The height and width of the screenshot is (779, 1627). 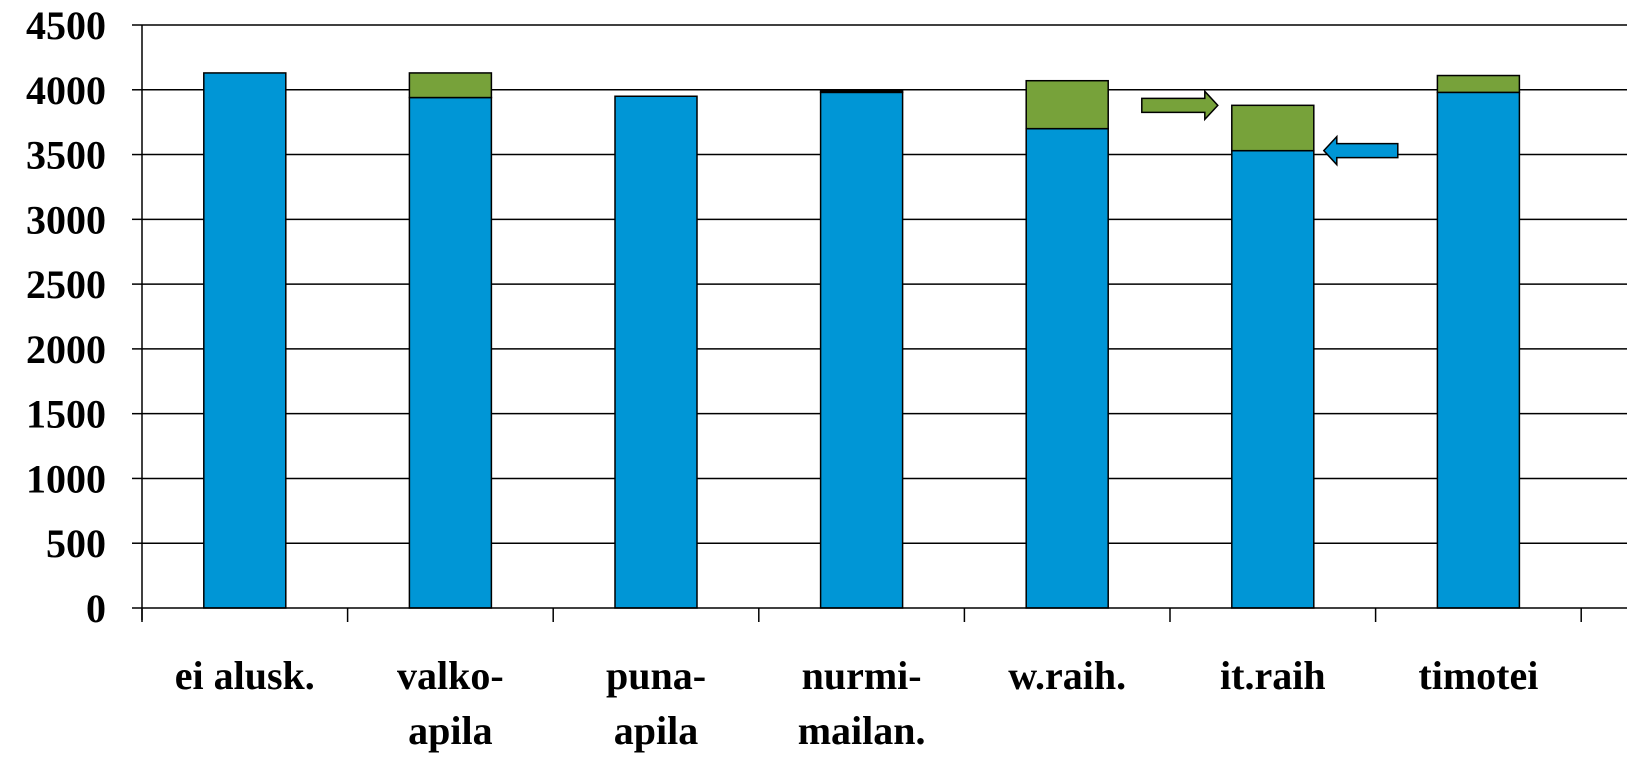 What do you see at coordinates (862, 730) in the screenshot?
I see `x-category-label: mailan.` at bounding box center [862, 730].